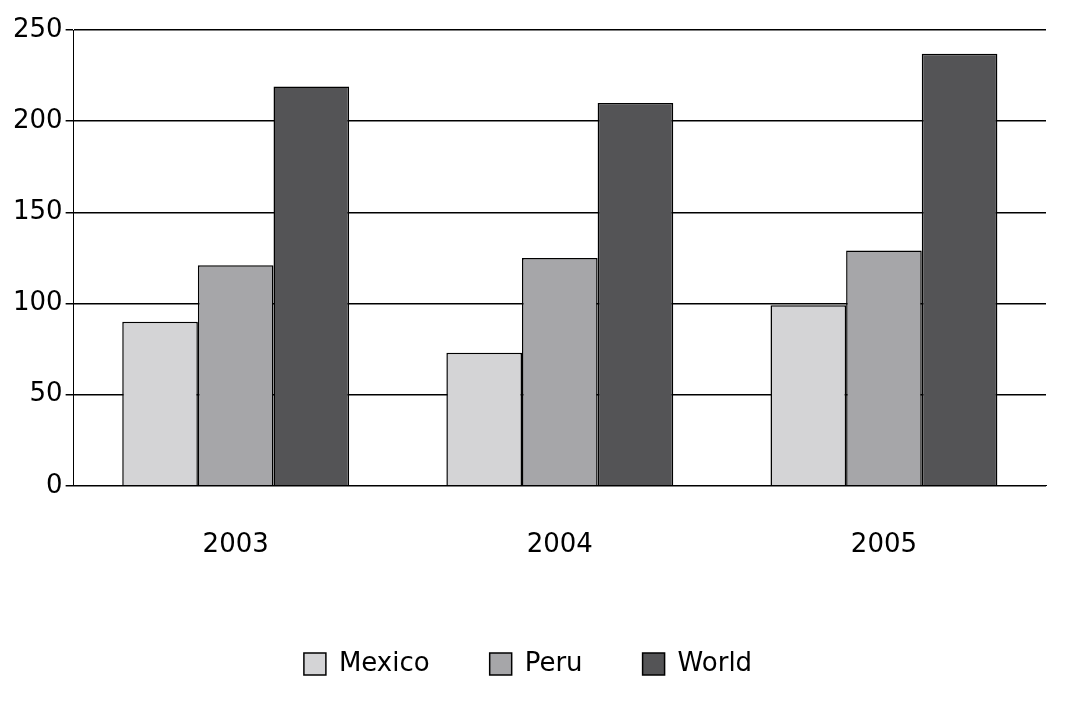 Image resolution: width=1066 pixels, height=707 pixels. I want to click on legend-label: Mexico, so click(384, 661).